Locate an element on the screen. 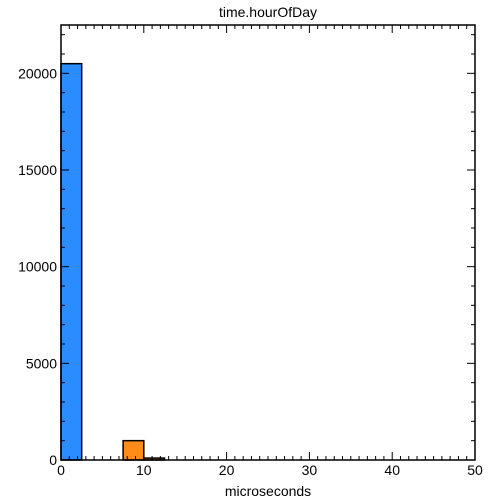 Image resolution: width=500 pixels, height=500 pixels. x-tick-label: 20 is located at coordinates (227, 470).